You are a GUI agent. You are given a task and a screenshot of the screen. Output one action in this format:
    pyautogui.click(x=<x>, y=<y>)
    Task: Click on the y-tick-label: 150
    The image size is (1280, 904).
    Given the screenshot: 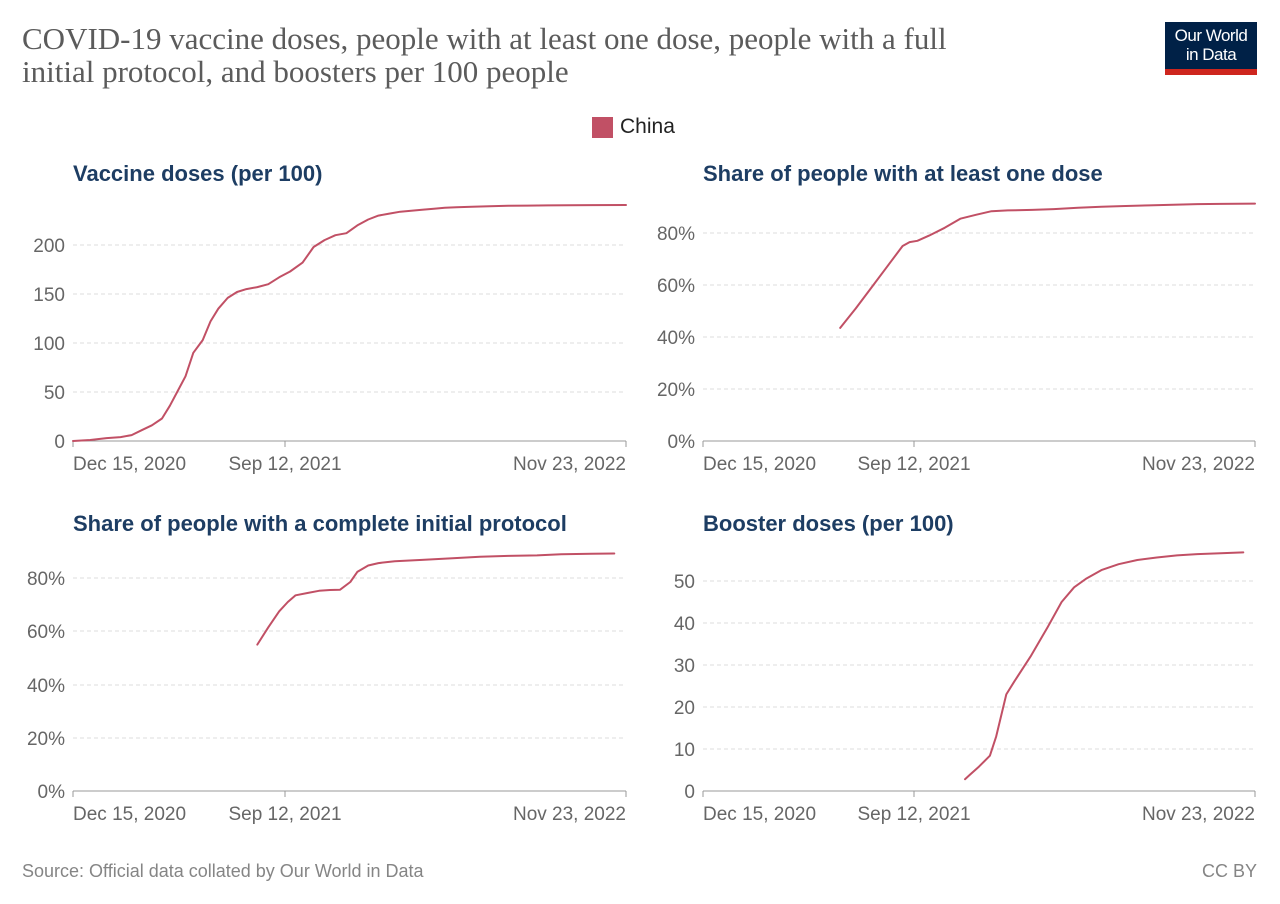 What is the action you would take?
    pyautogui.click(x=49, y=295)
    